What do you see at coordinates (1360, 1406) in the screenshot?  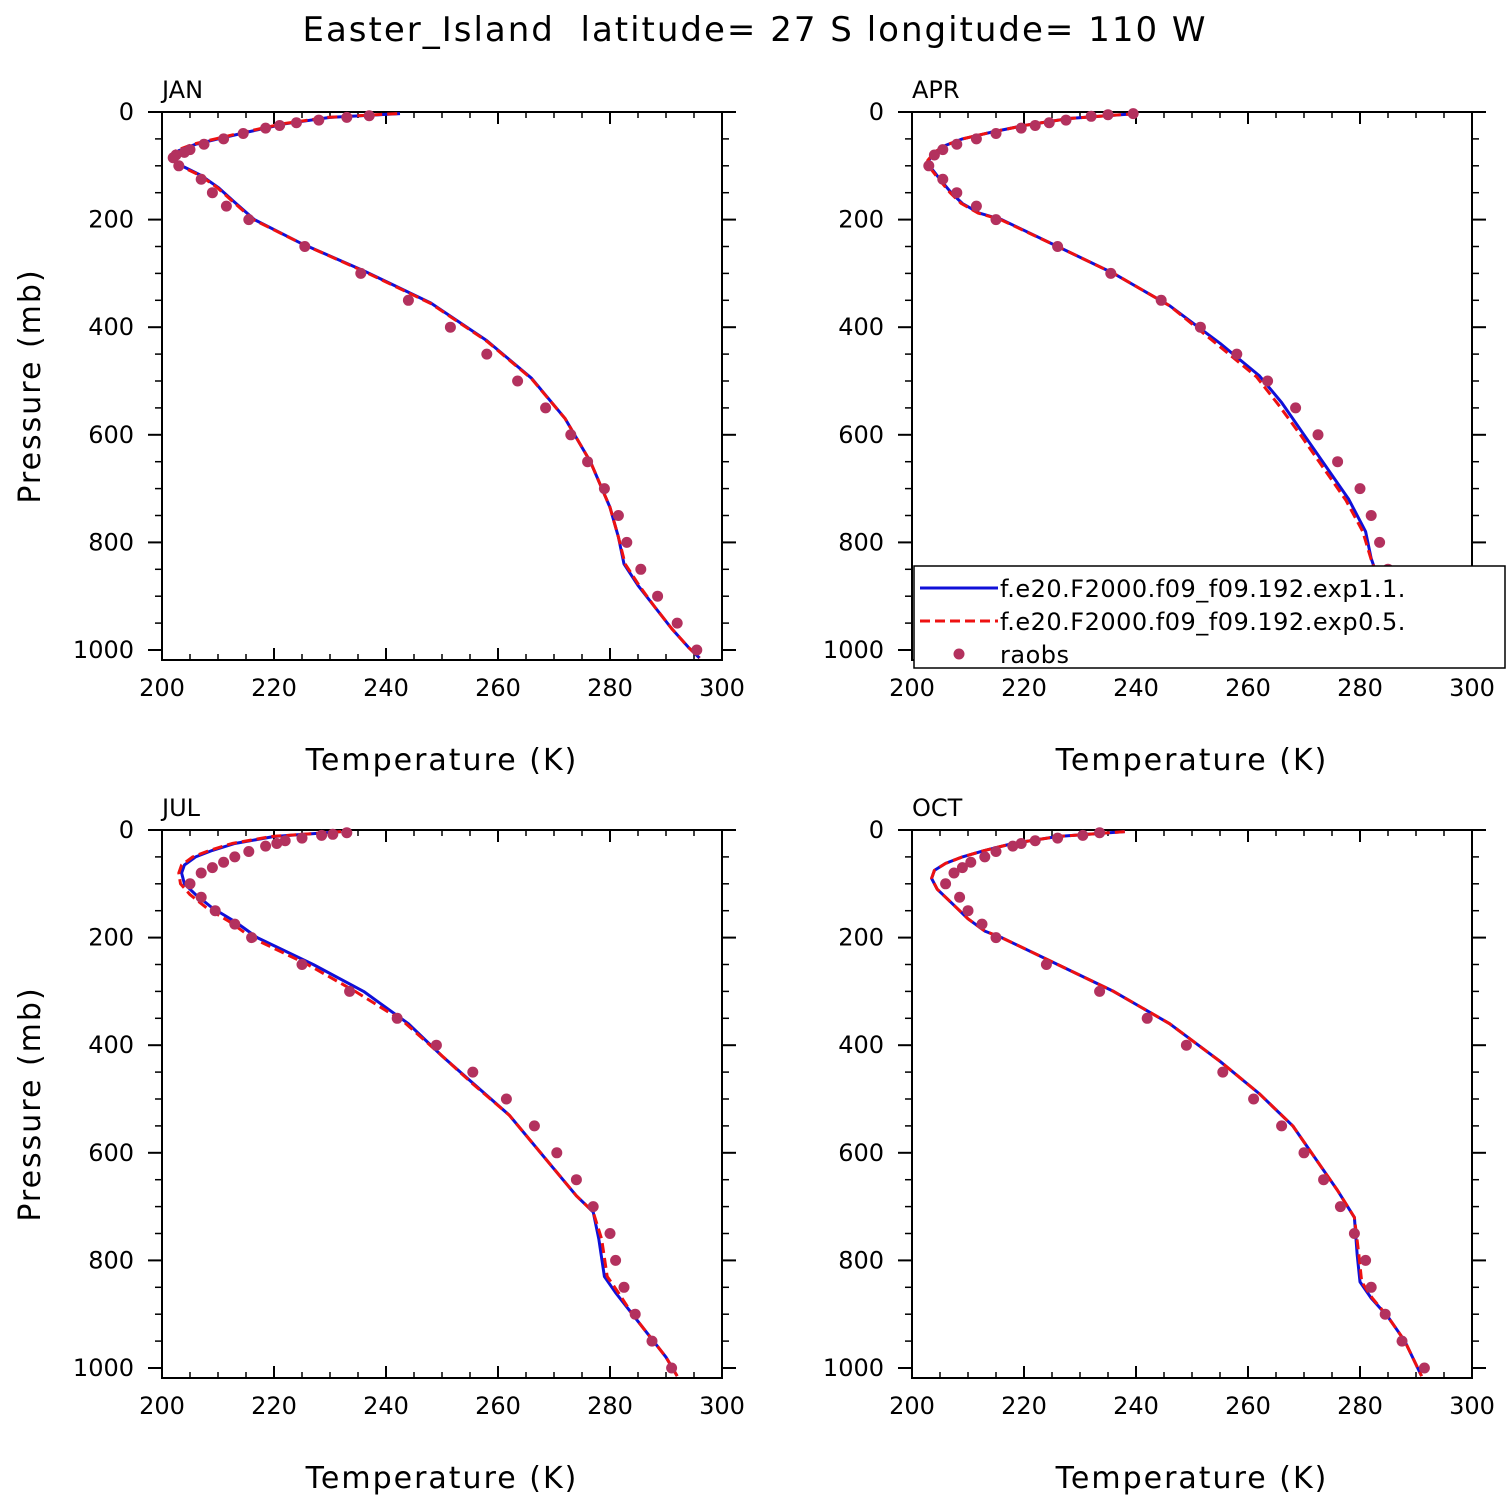 I see `x-tick-label: 280` at bounding box center [1360, 1406].